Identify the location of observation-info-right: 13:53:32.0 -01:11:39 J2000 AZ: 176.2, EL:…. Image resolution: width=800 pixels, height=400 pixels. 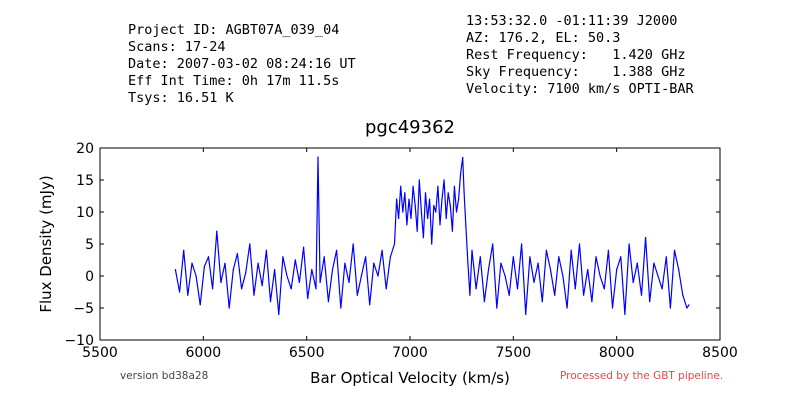
(580, 55).